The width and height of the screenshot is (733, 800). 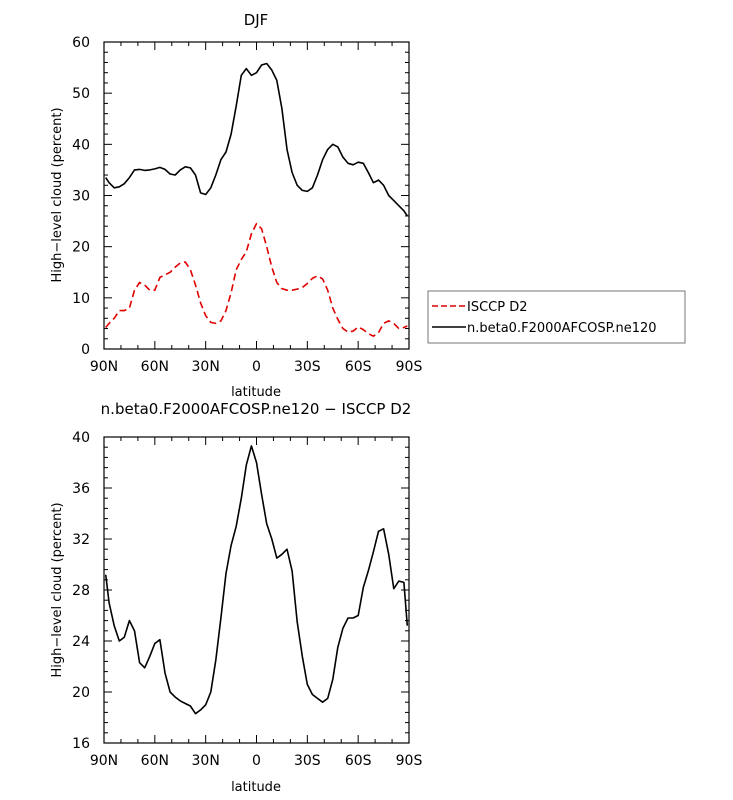 What do you see at coordinates (562, 328) in the screenshot?
I see `legend-label-model: n.beta0.F2000AFCOSP.ne120` at bounding box center [562, 328].